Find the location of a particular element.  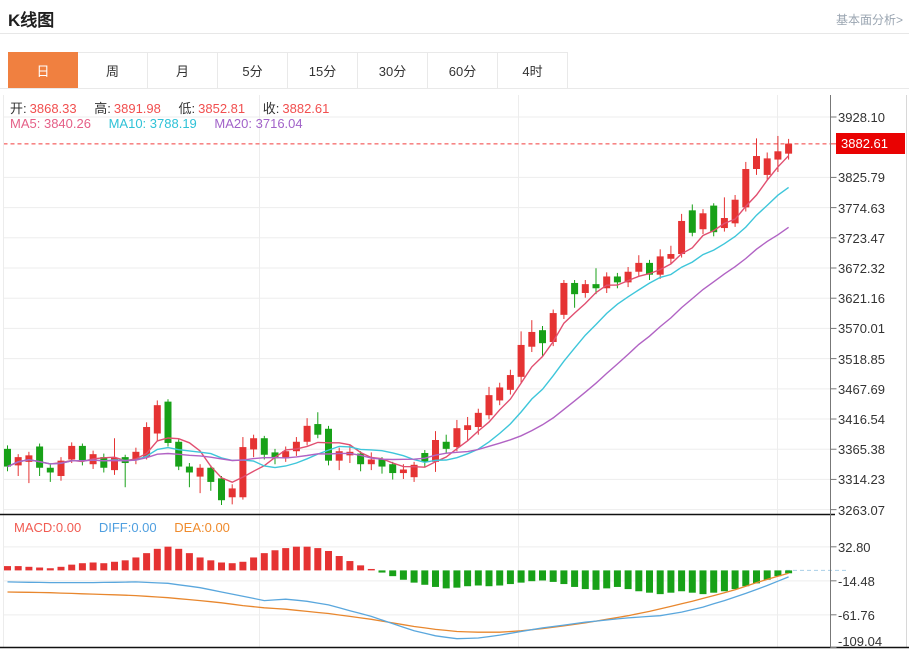

axis-label: 3672.32 is located at coordinates (861, 268).